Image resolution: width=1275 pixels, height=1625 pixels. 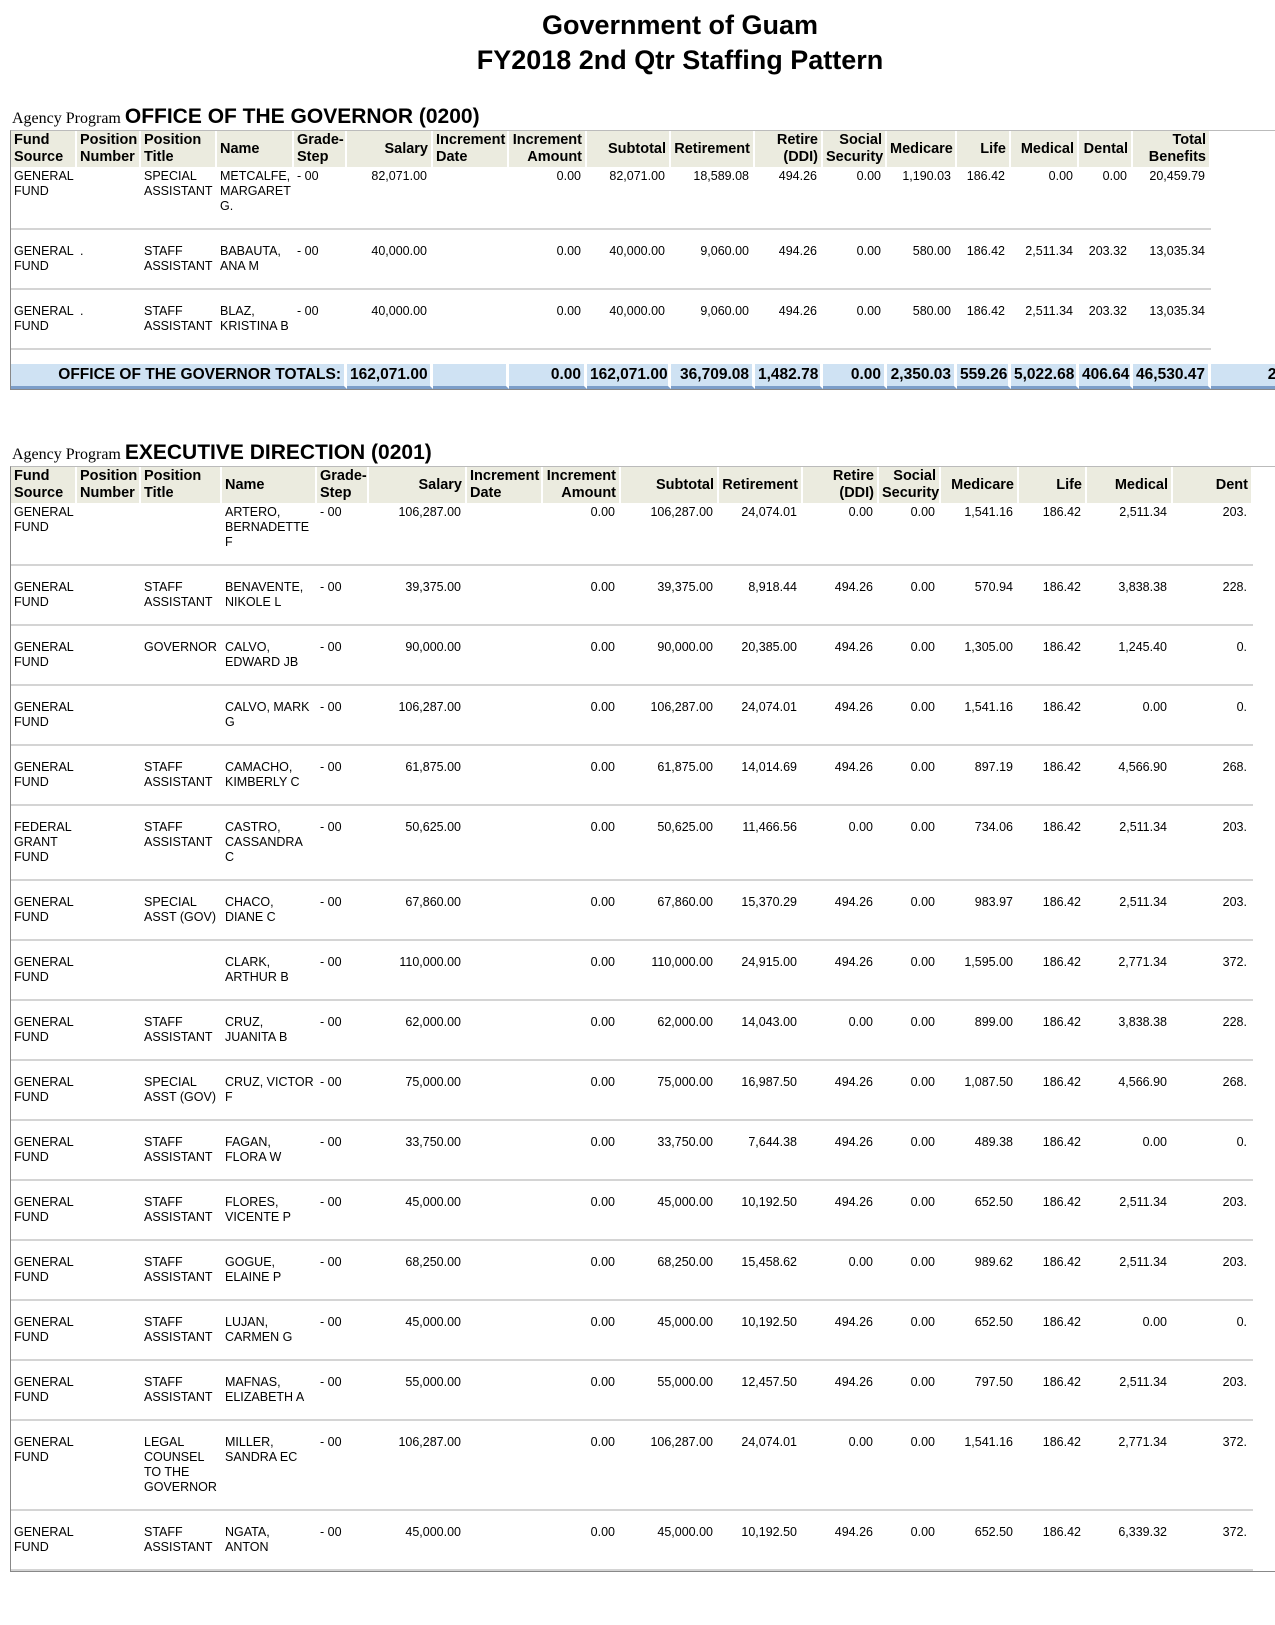 What do you see at coordinates (761, 656) in the screenshot?
I see `cell: 20,385.00` at bounding box center [761, 656].